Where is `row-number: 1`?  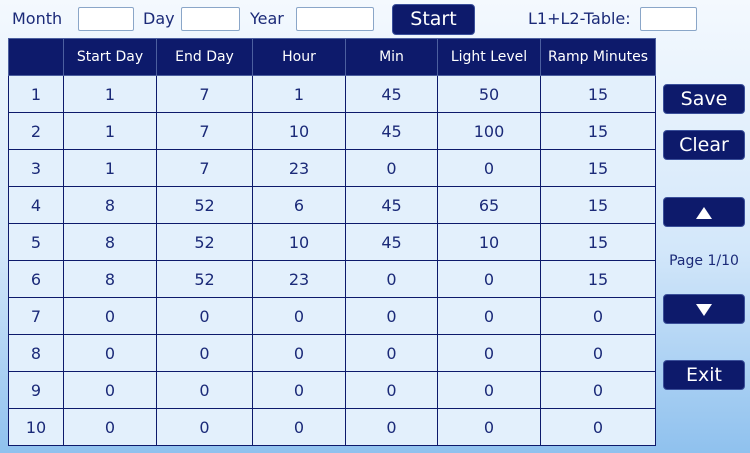
row-number: 1 is located at coordinates (36, 94).